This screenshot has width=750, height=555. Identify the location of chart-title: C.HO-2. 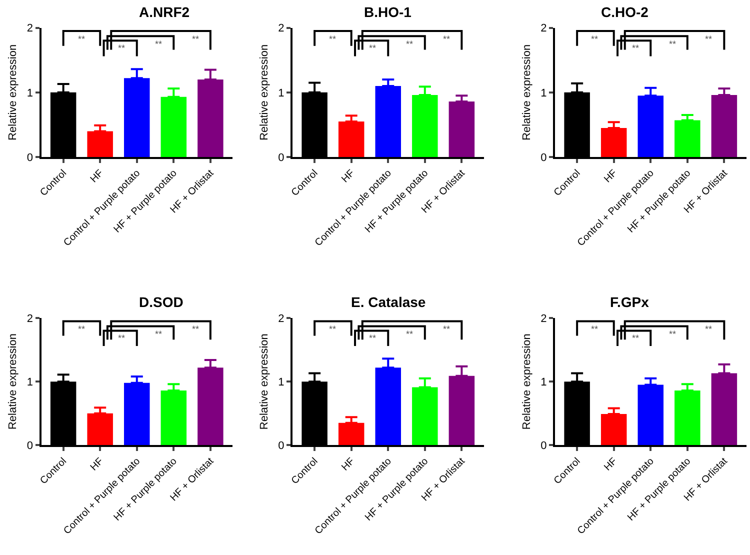
(625, 12).